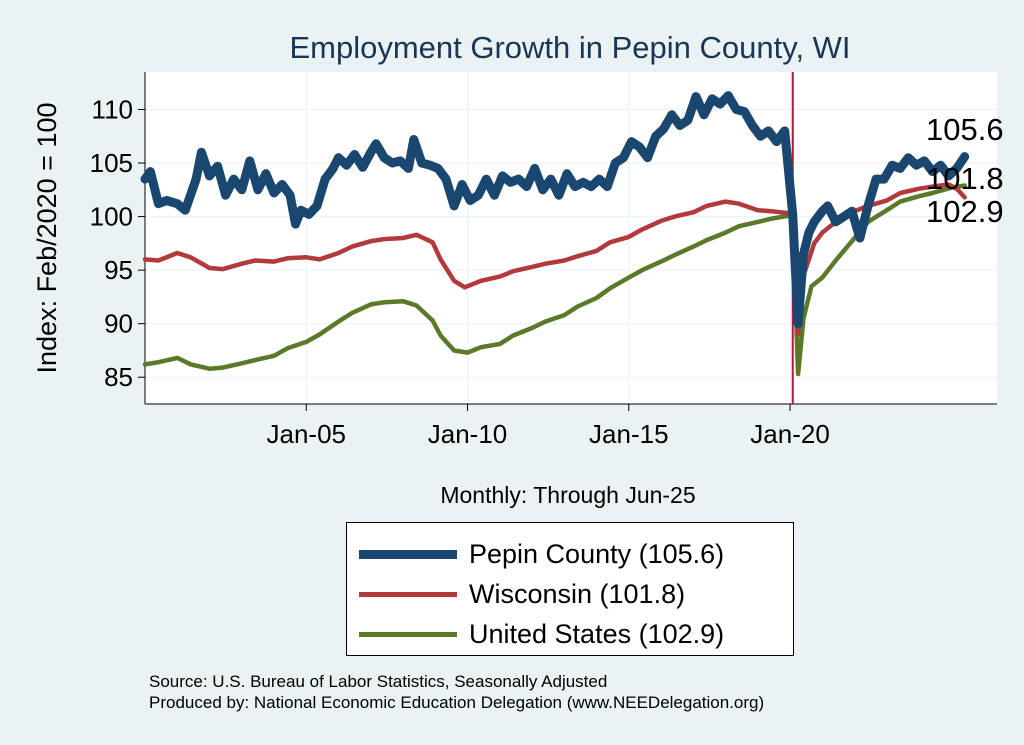 Image resolution: width=1024 pixels, height=745 pixels. I want to click on legend-swatch-wisconsin, so click(408, 594).